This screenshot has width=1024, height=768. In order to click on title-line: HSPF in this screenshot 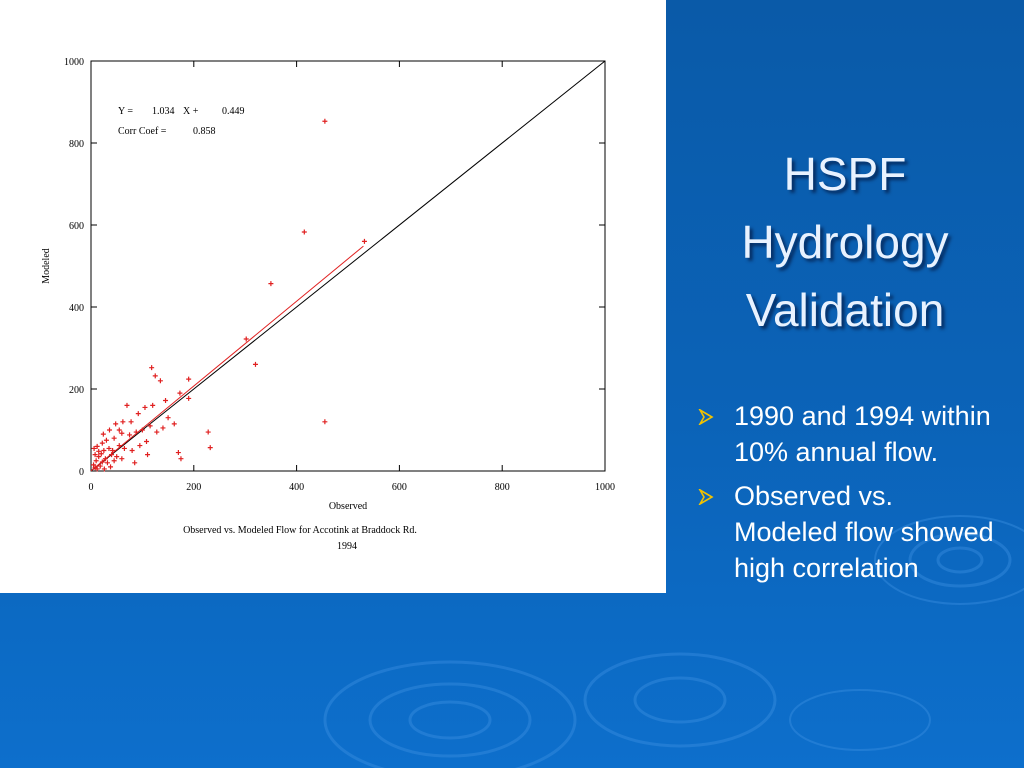, I will do `click(845, 174)`.